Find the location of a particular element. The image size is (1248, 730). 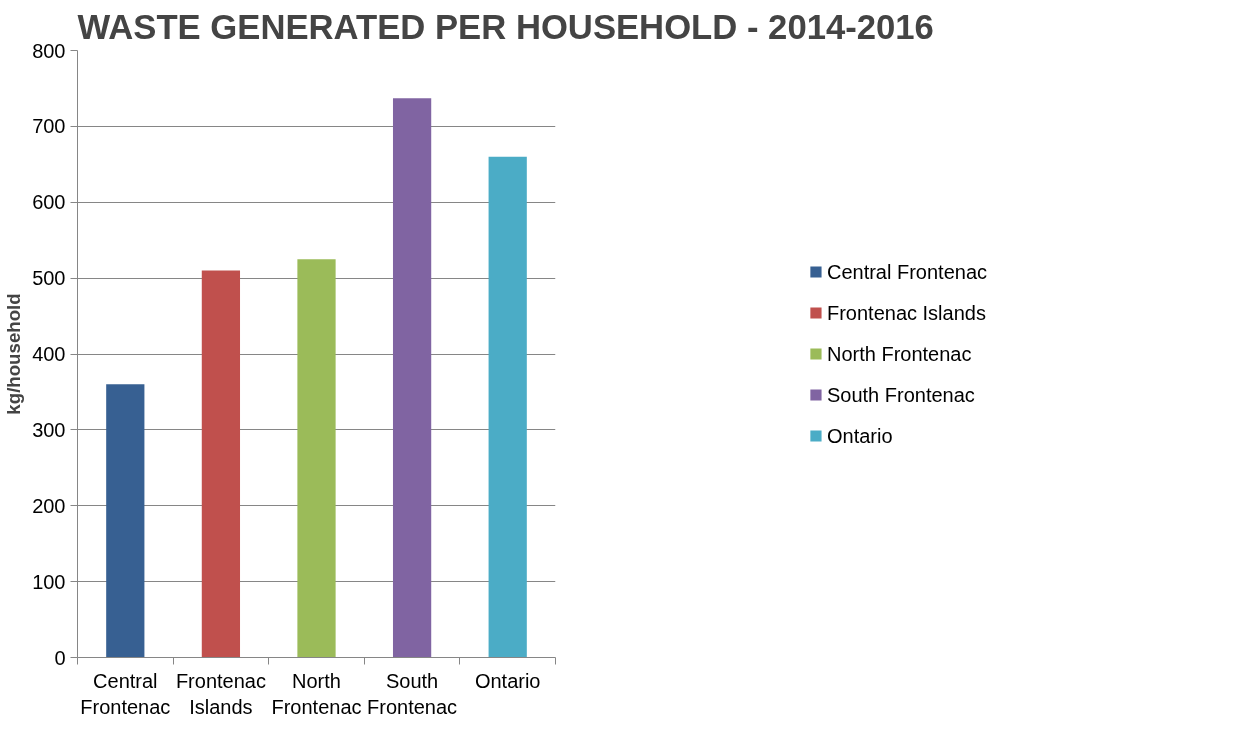

x-tick-label: Frontenac Islands is located at coordinates (220, 693).